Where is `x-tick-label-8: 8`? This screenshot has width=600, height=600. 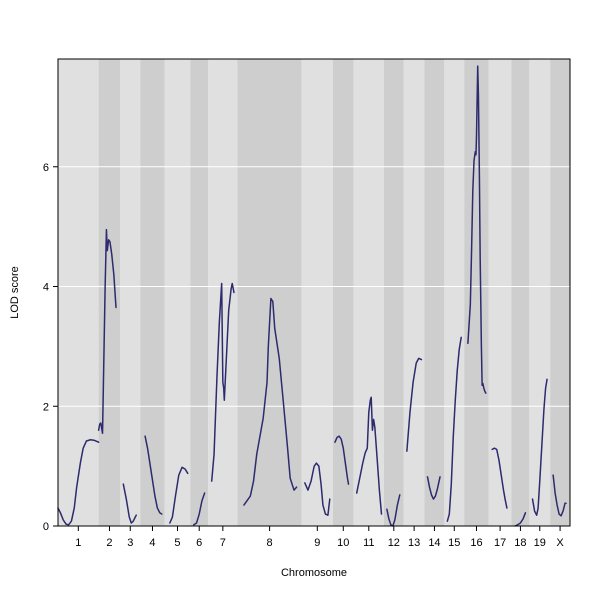
x-tick-label-8: 8 is located at coordinates (270, 543).